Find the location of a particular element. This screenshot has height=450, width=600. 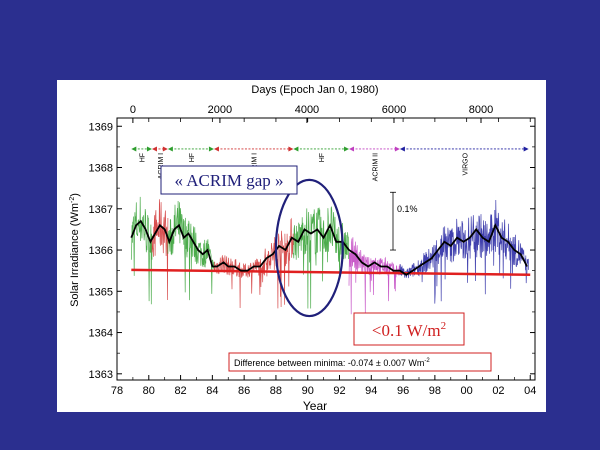

instrument-label: ACRIM II is located at coordinates (375, 167).